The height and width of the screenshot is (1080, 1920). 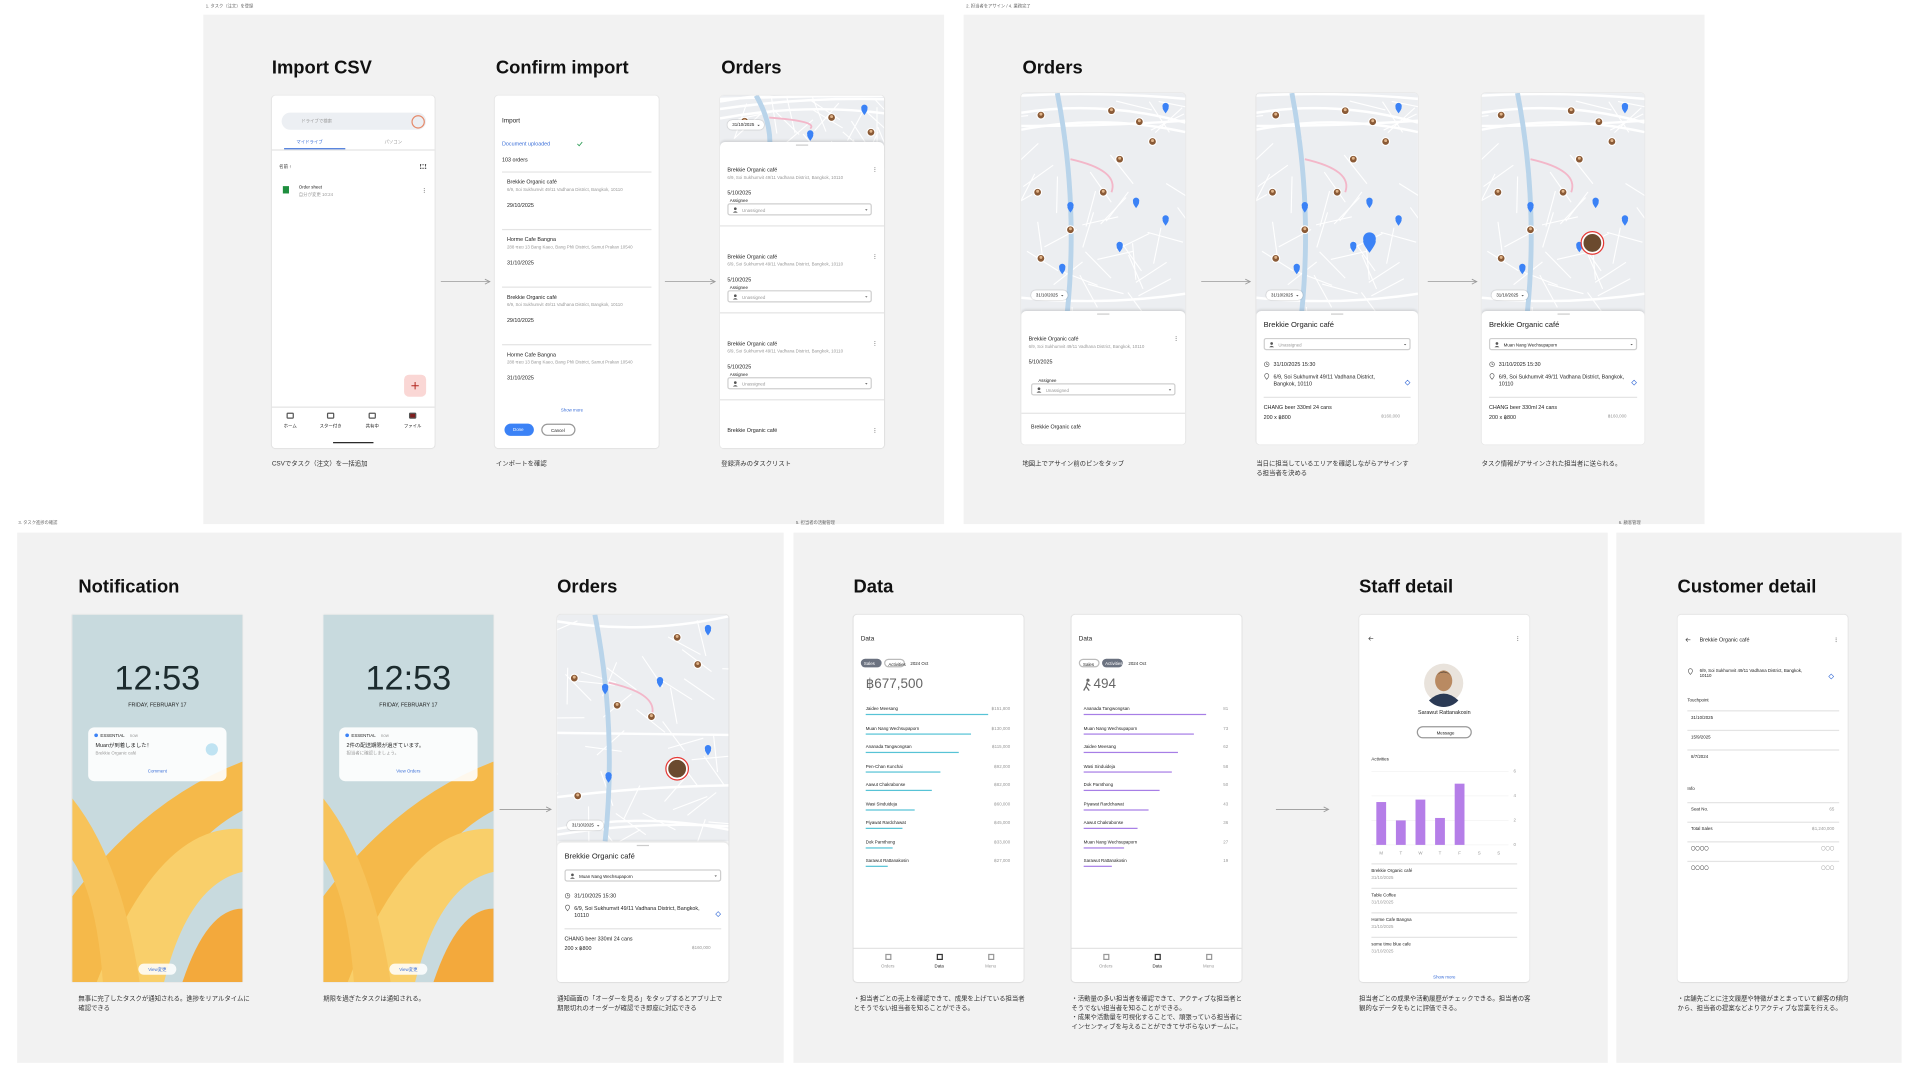 What do you see at coordinates (330, 426) in the screenshot?
I see `nav-label: スター付き` at bounding box center [330, 426].